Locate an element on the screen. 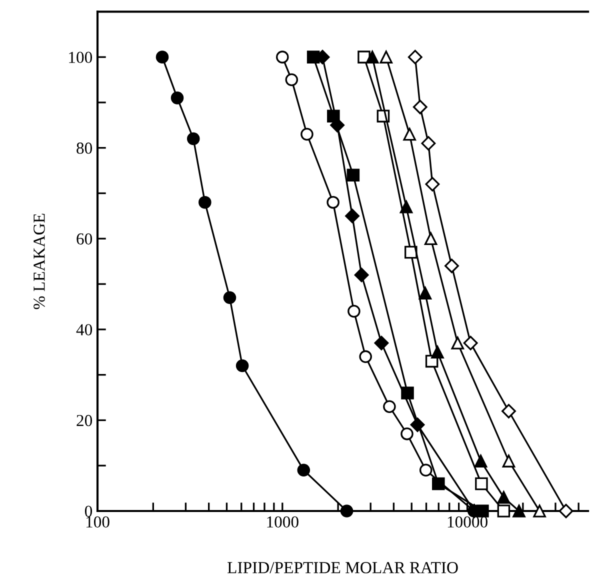  y-tick-label: 60 is located at coordinates (84, 239).